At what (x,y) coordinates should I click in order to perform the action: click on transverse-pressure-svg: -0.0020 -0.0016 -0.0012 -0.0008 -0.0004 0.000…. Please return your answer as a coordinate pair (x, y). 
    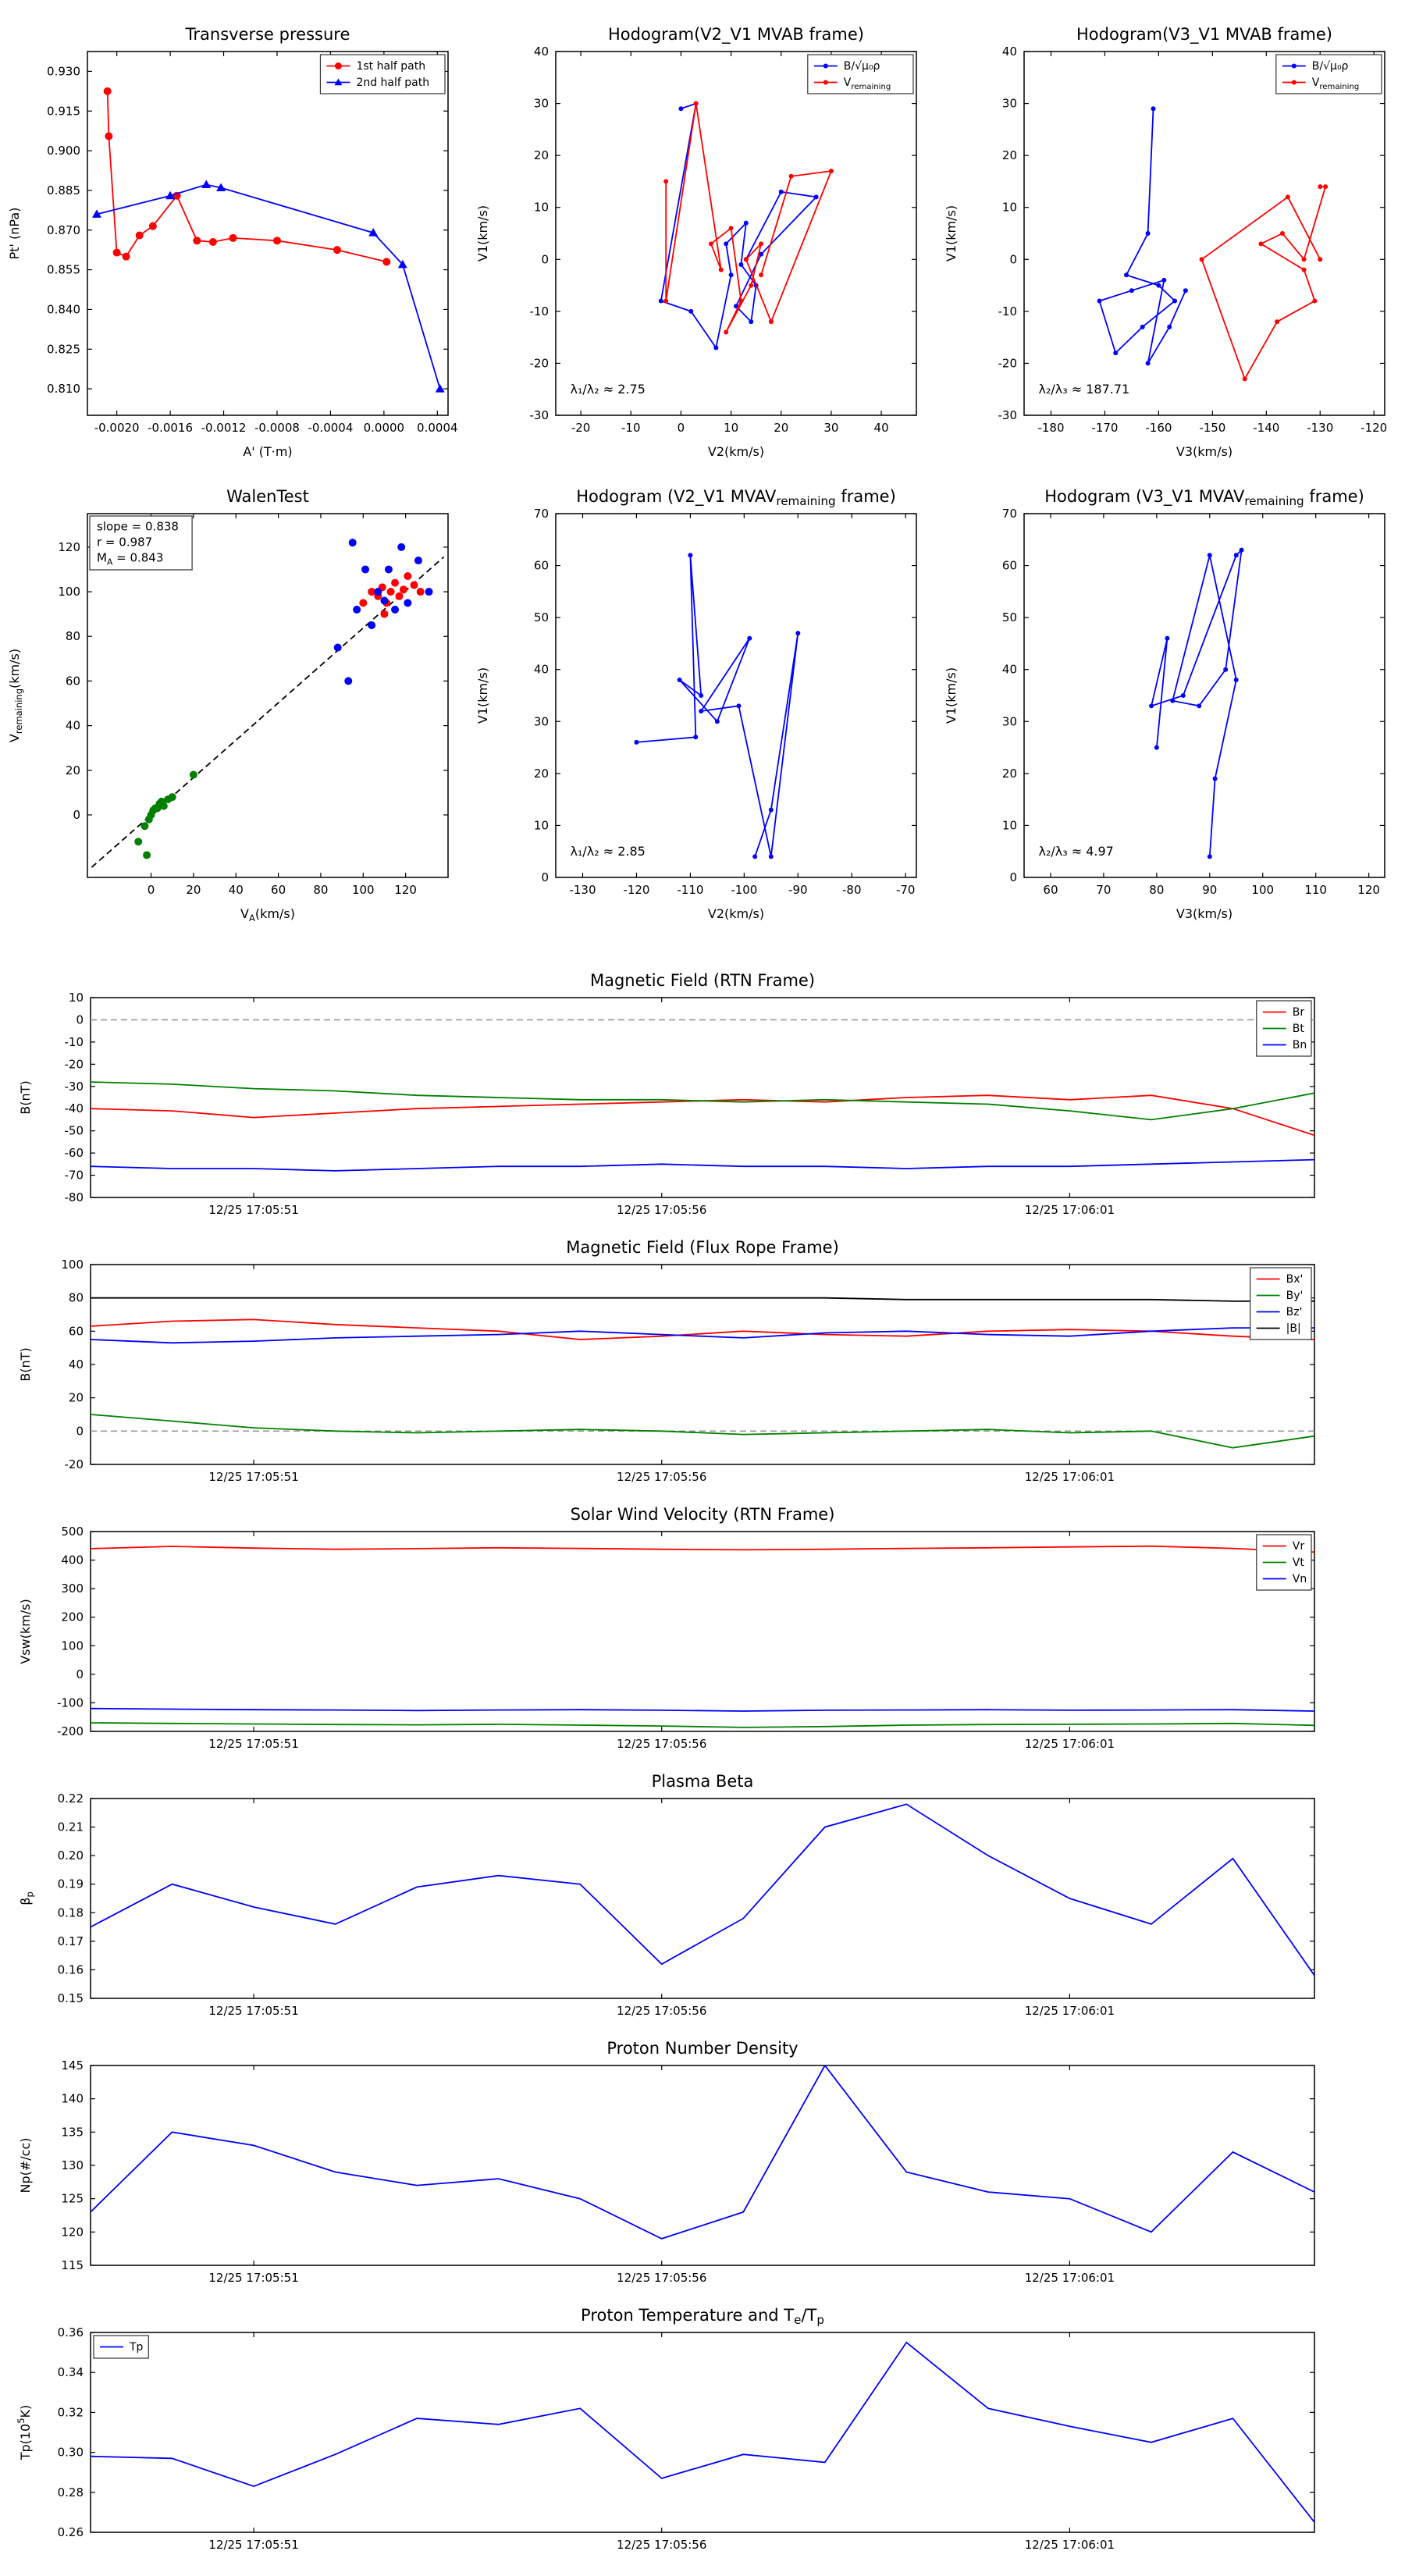
    Looking at the image, I should click on (233, 242).